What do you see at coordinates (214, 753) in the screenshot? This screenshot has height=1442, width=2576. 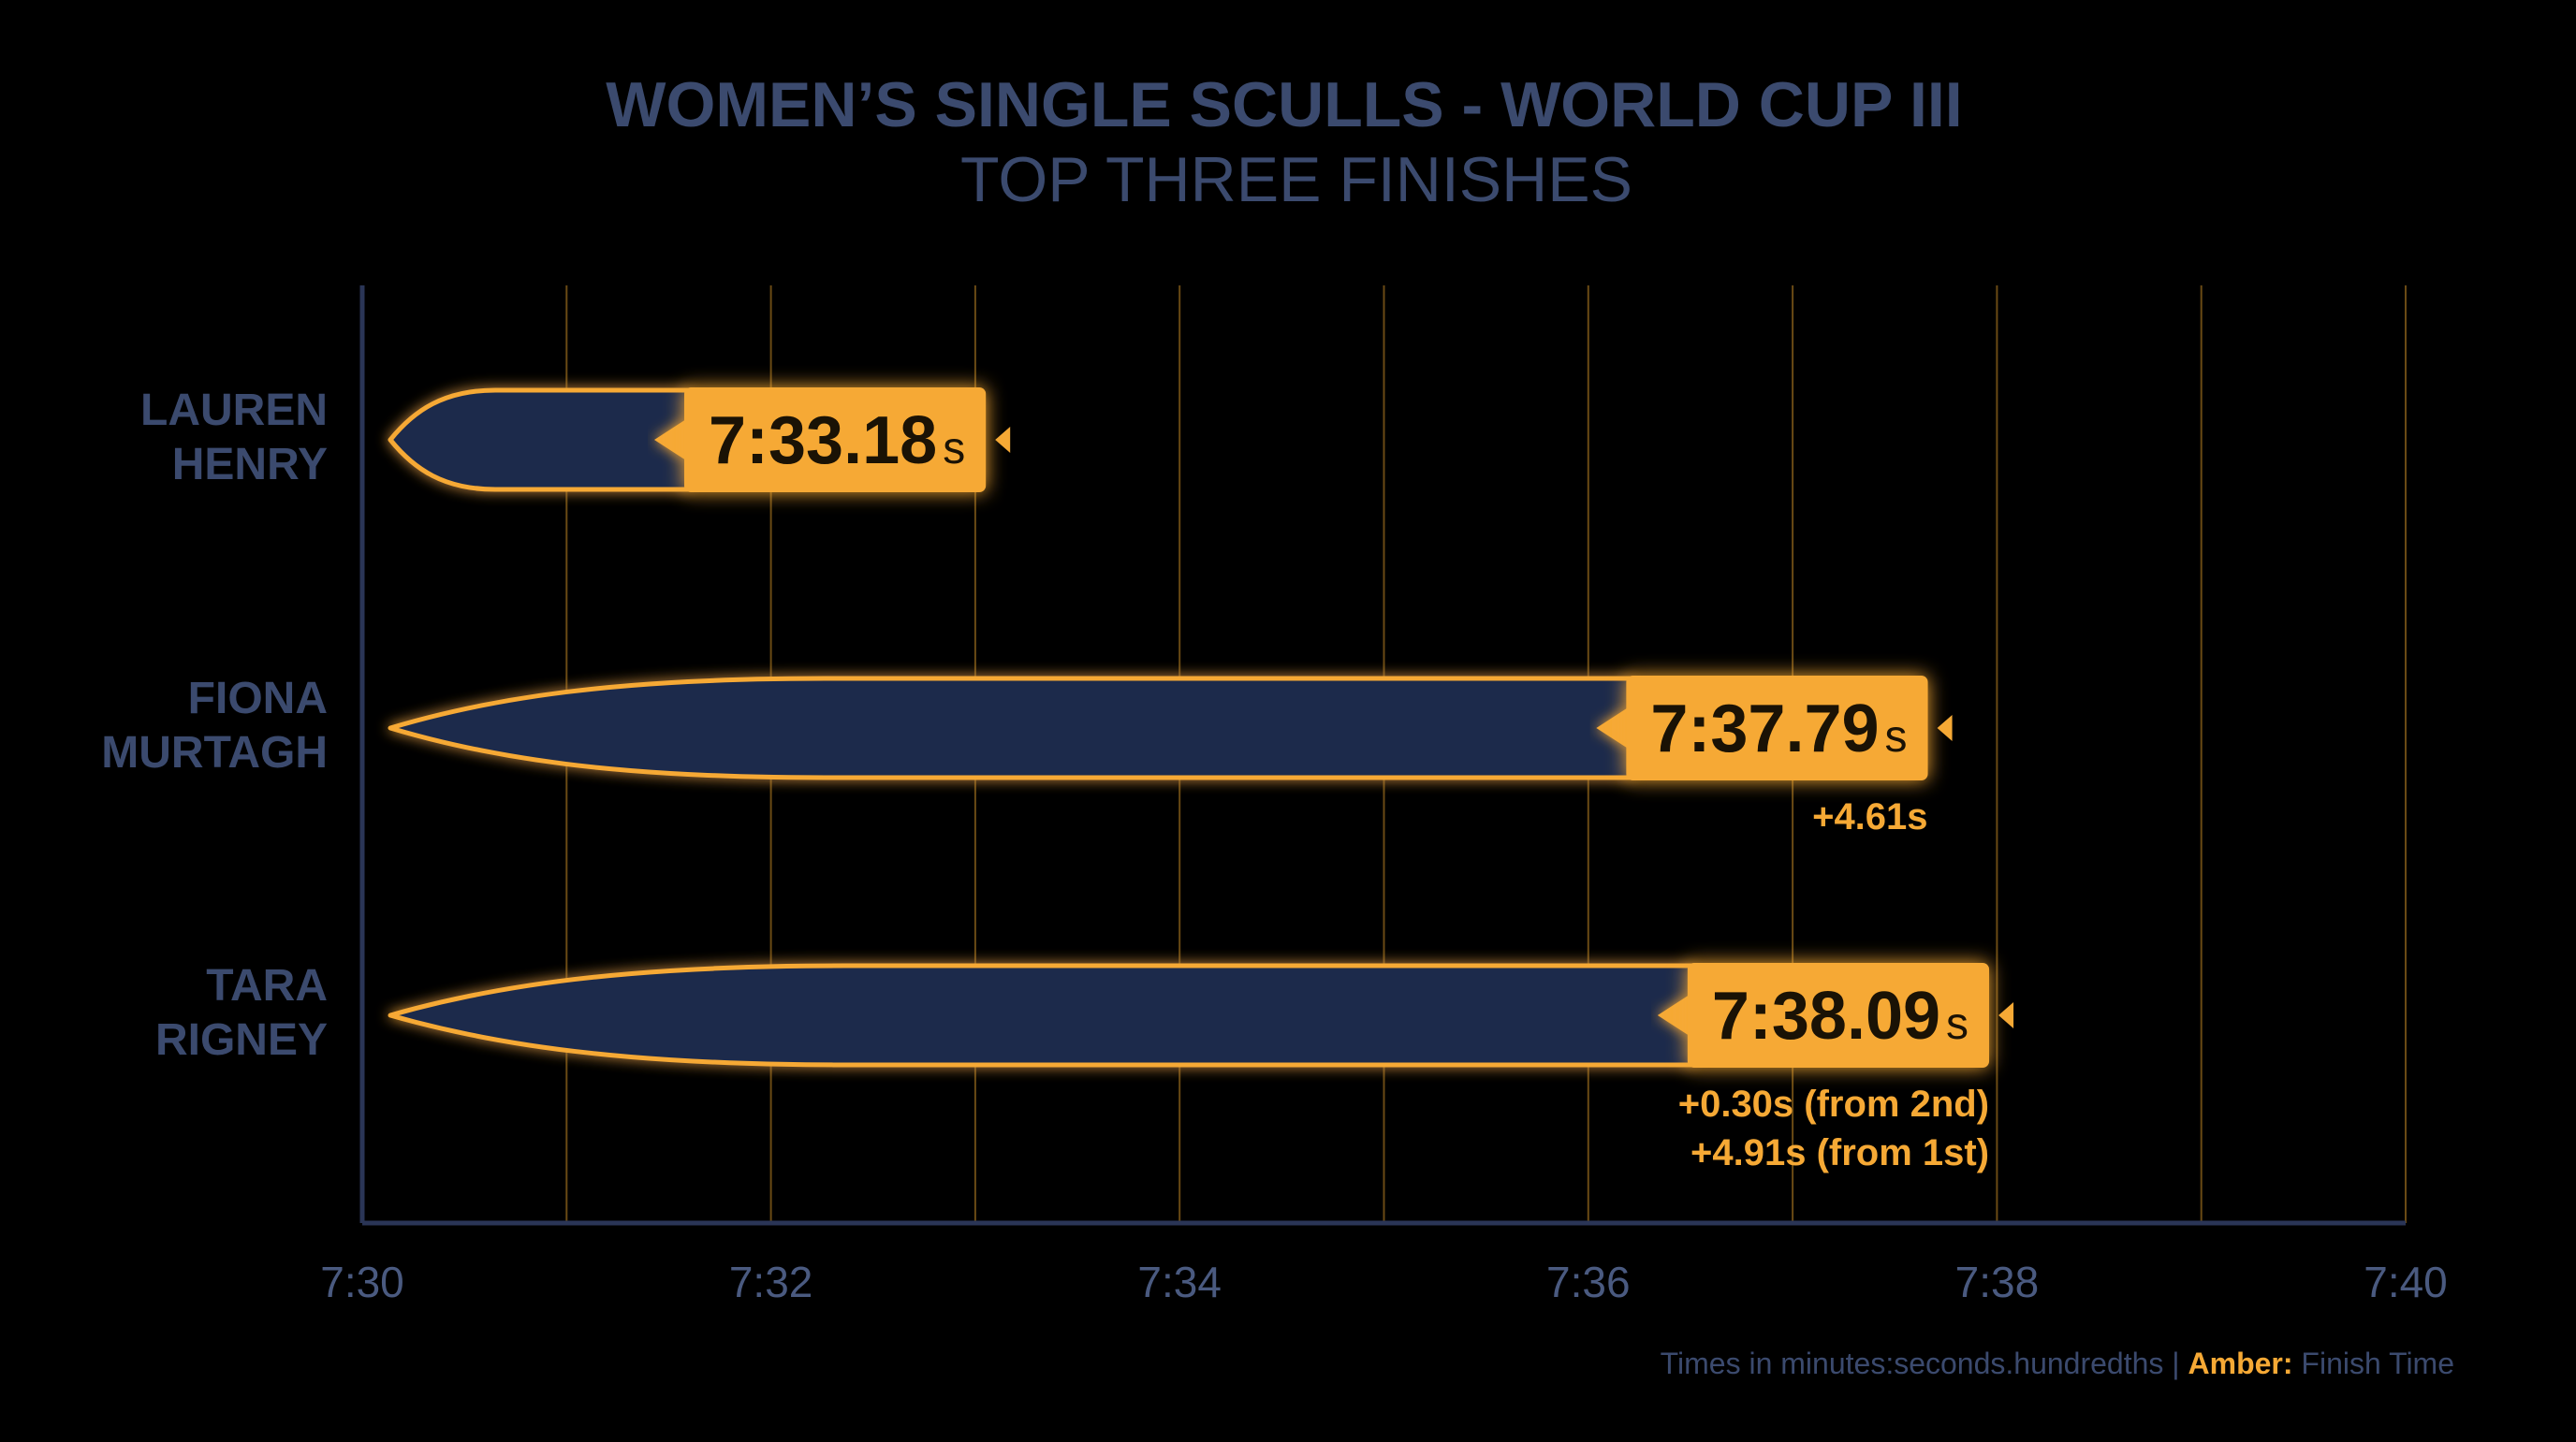 I see `athlete-name: MURTAGH` at bounding box center [214, 753].